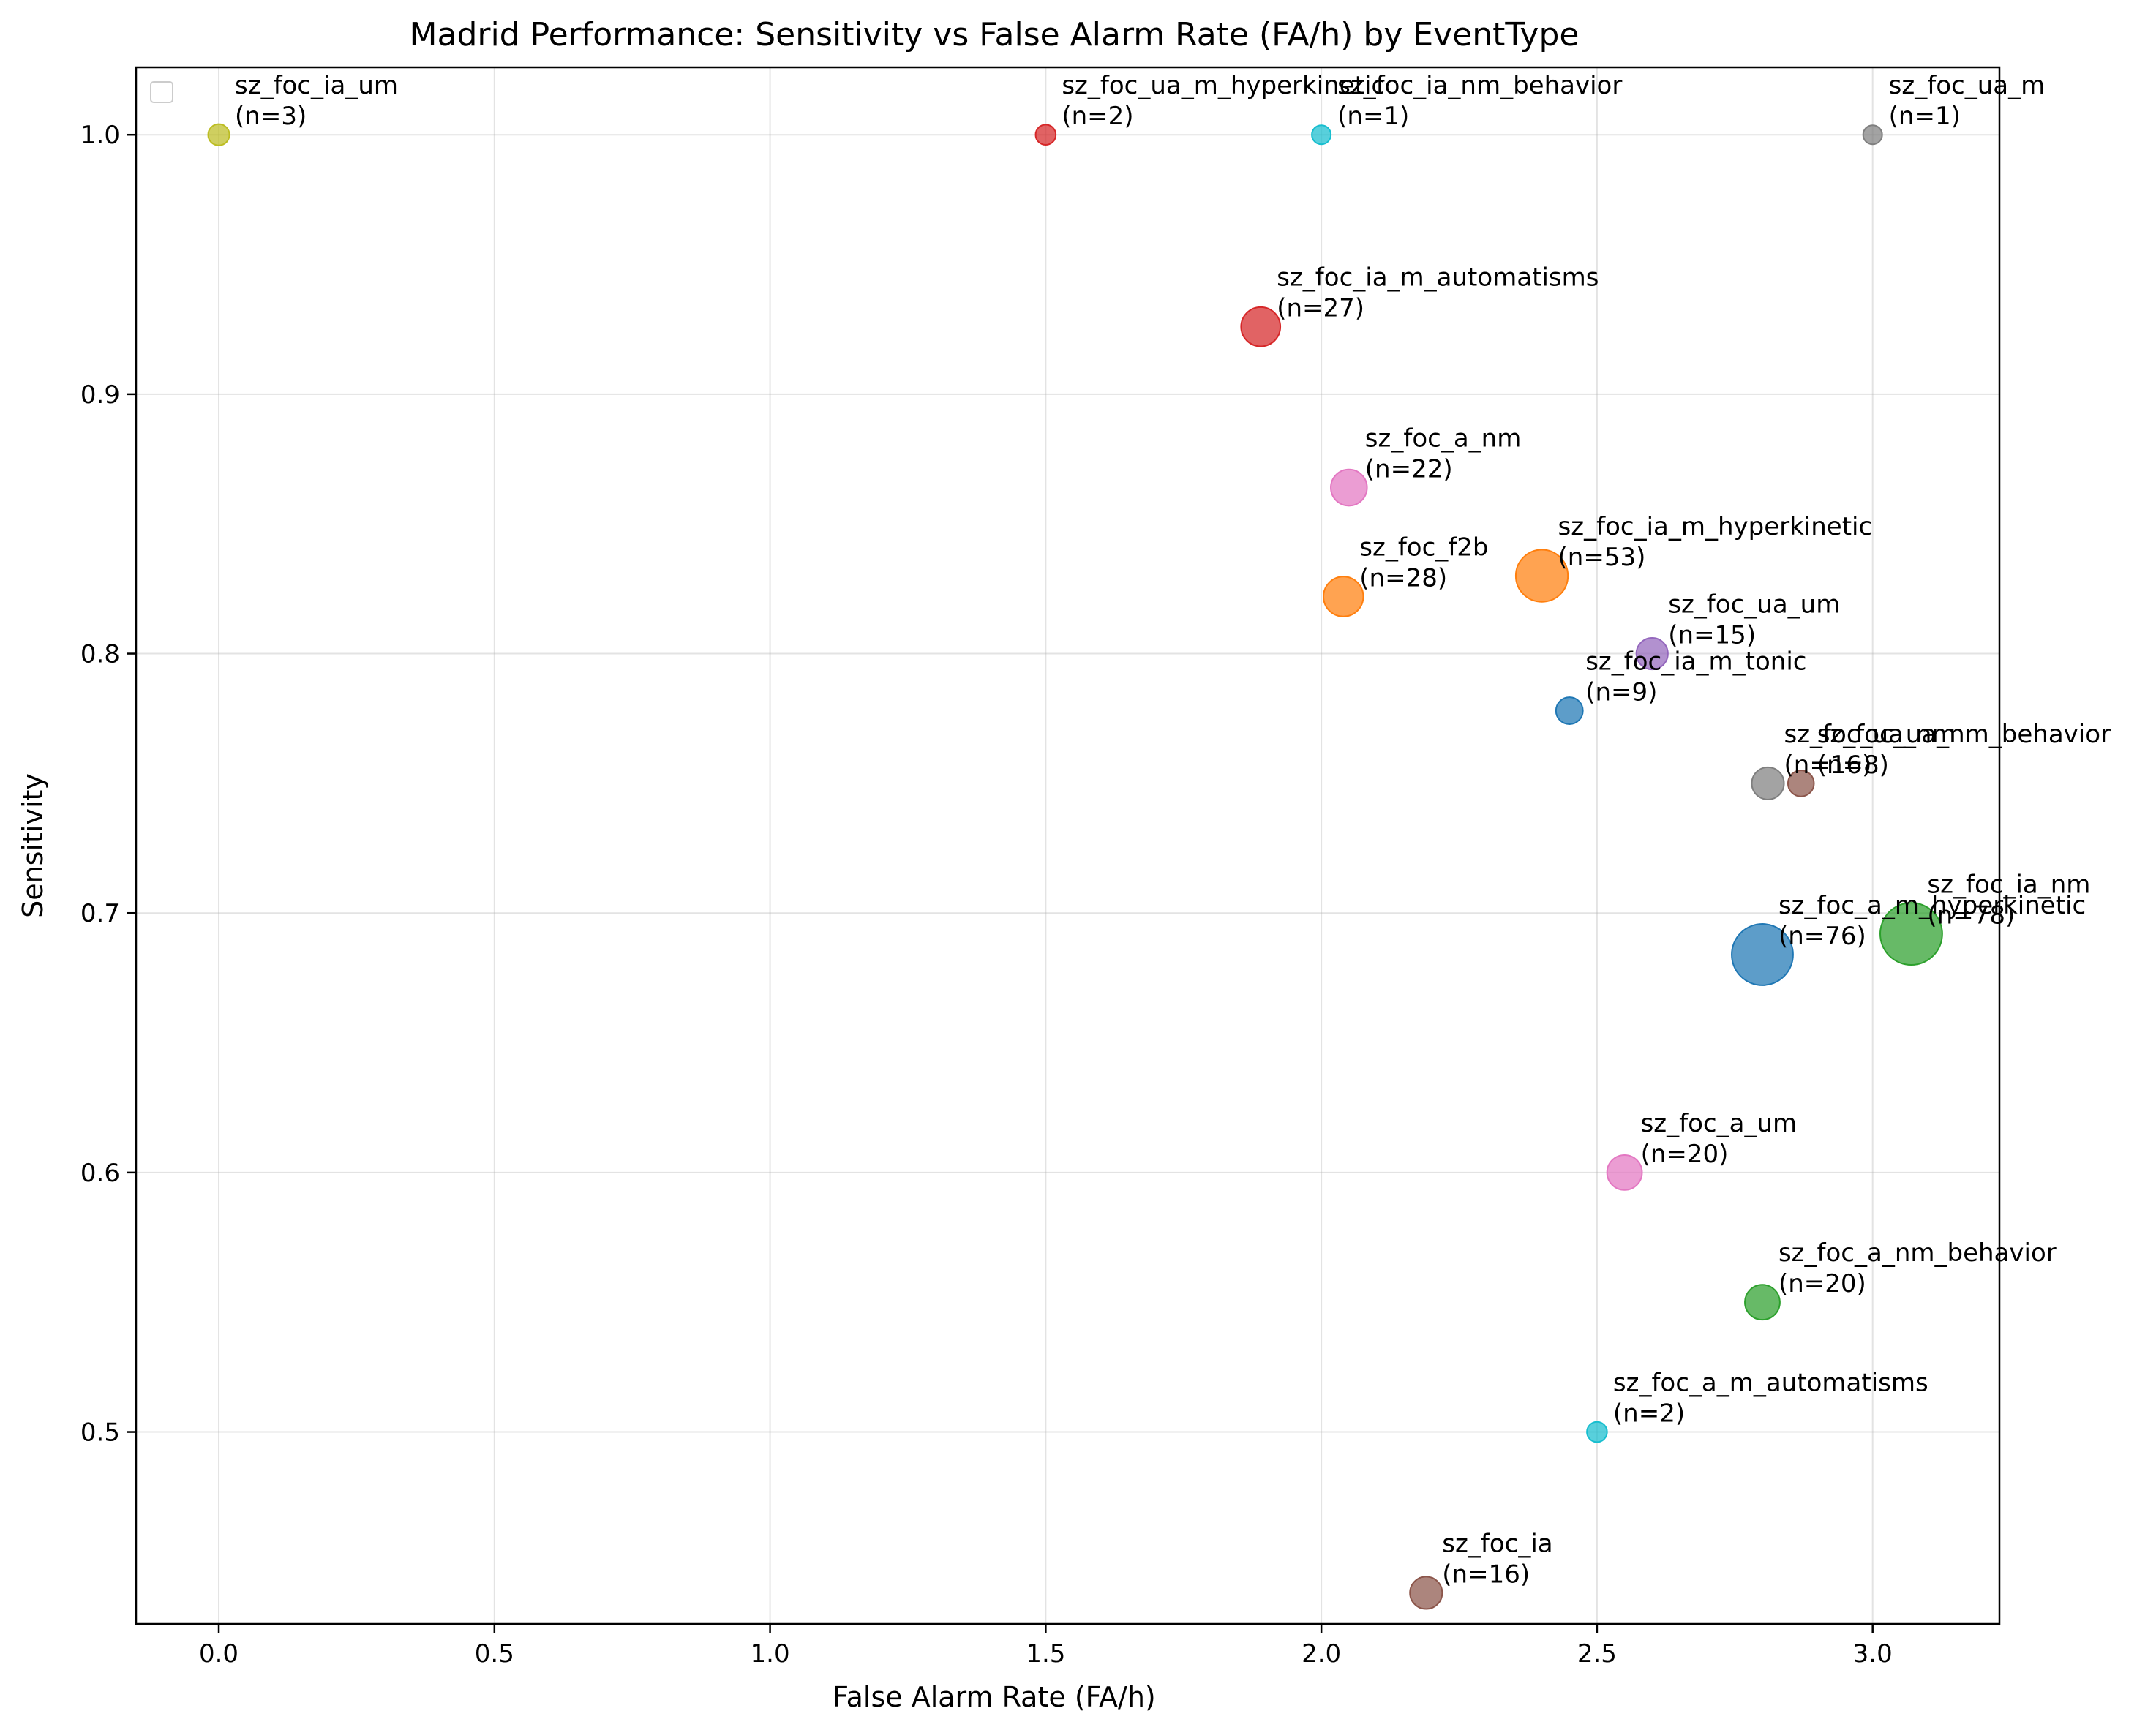  Describe the element at coordinates (1320, 308) in the screenshot. I see `point-count-label: (n=27)` at that location.